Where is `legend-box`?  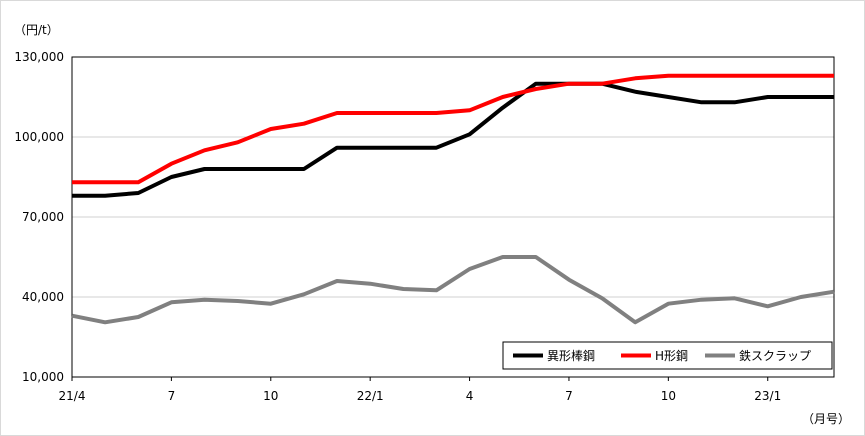 legend-box is located at coordinates (667, 355).